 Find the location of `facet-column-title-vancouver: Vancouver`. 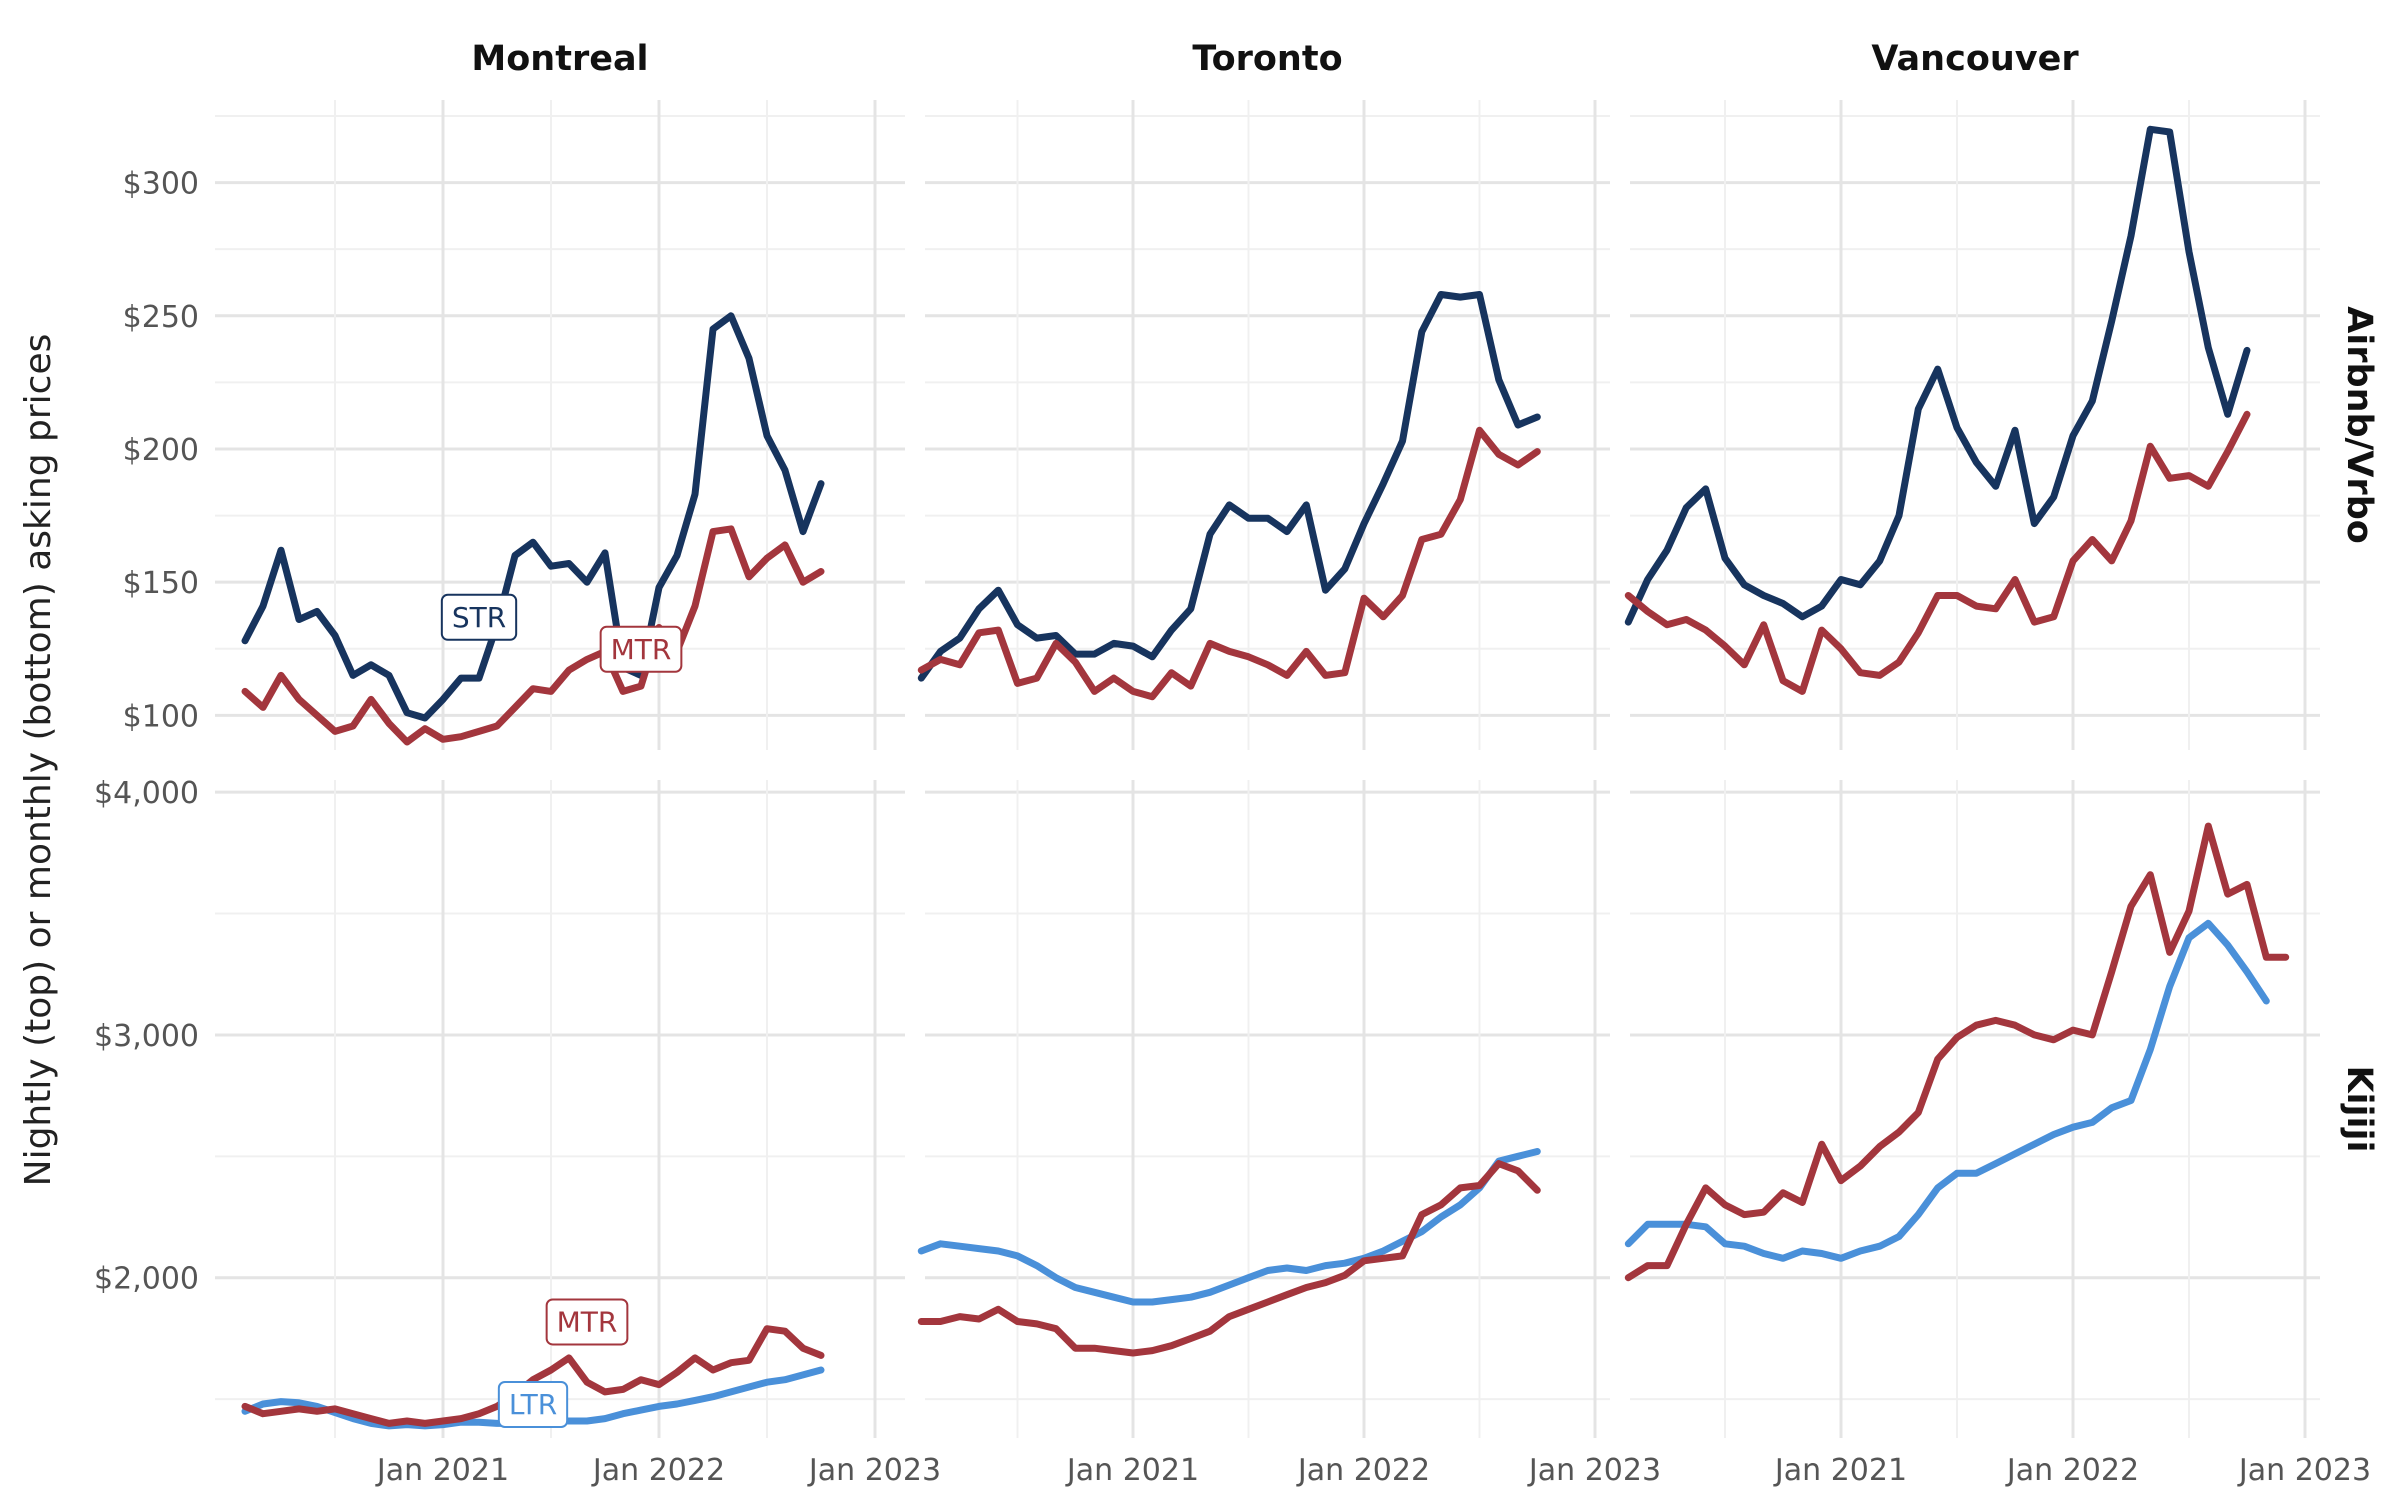

facet-column-title-vancouver: Vancouver is located at coordinates (1975, 59).